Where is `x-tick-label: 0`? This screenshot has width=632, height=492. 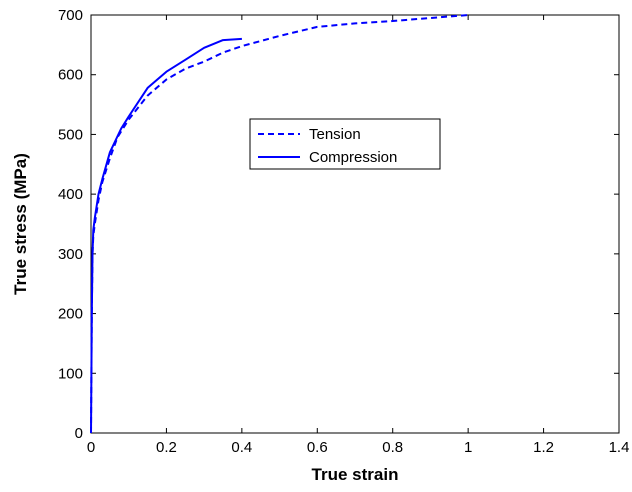 x-tick-label: 0 is located at coordinates (91, 447).